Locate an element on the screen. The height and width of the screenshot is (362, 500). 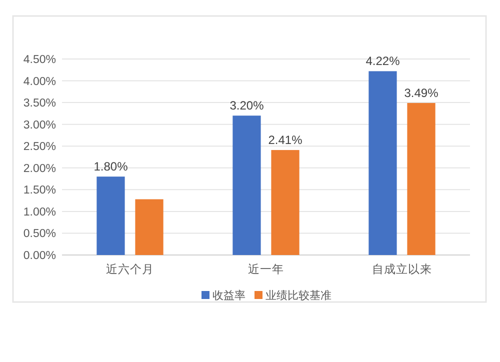
y-tick-label: 0.00% is located at coordinates (39, 256).